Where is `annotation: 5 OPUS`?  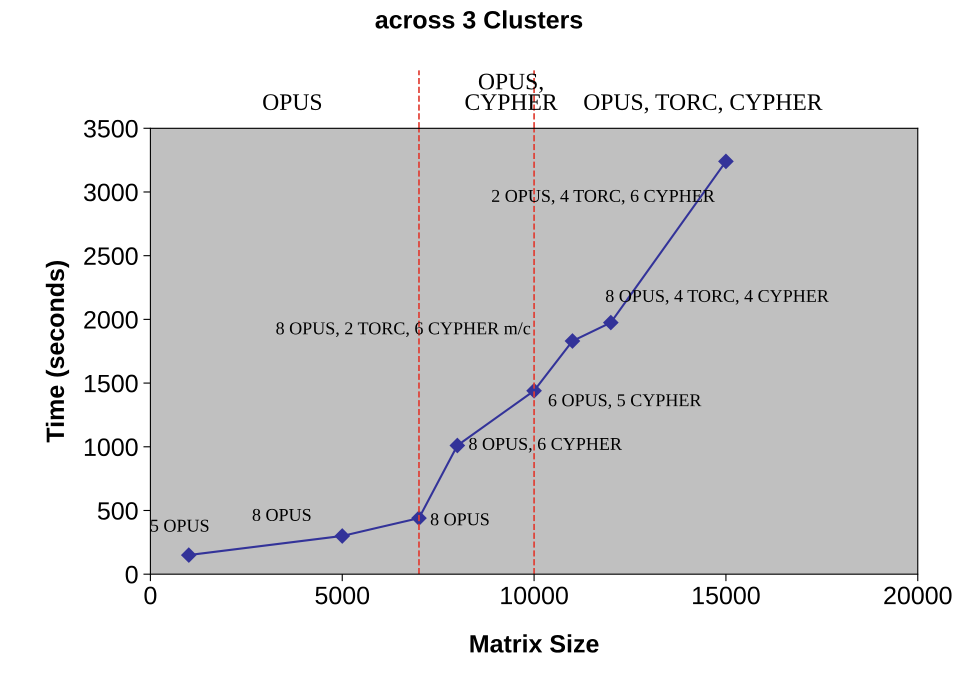 annotation: 5 OPUS is located at coordinates (179, 526).